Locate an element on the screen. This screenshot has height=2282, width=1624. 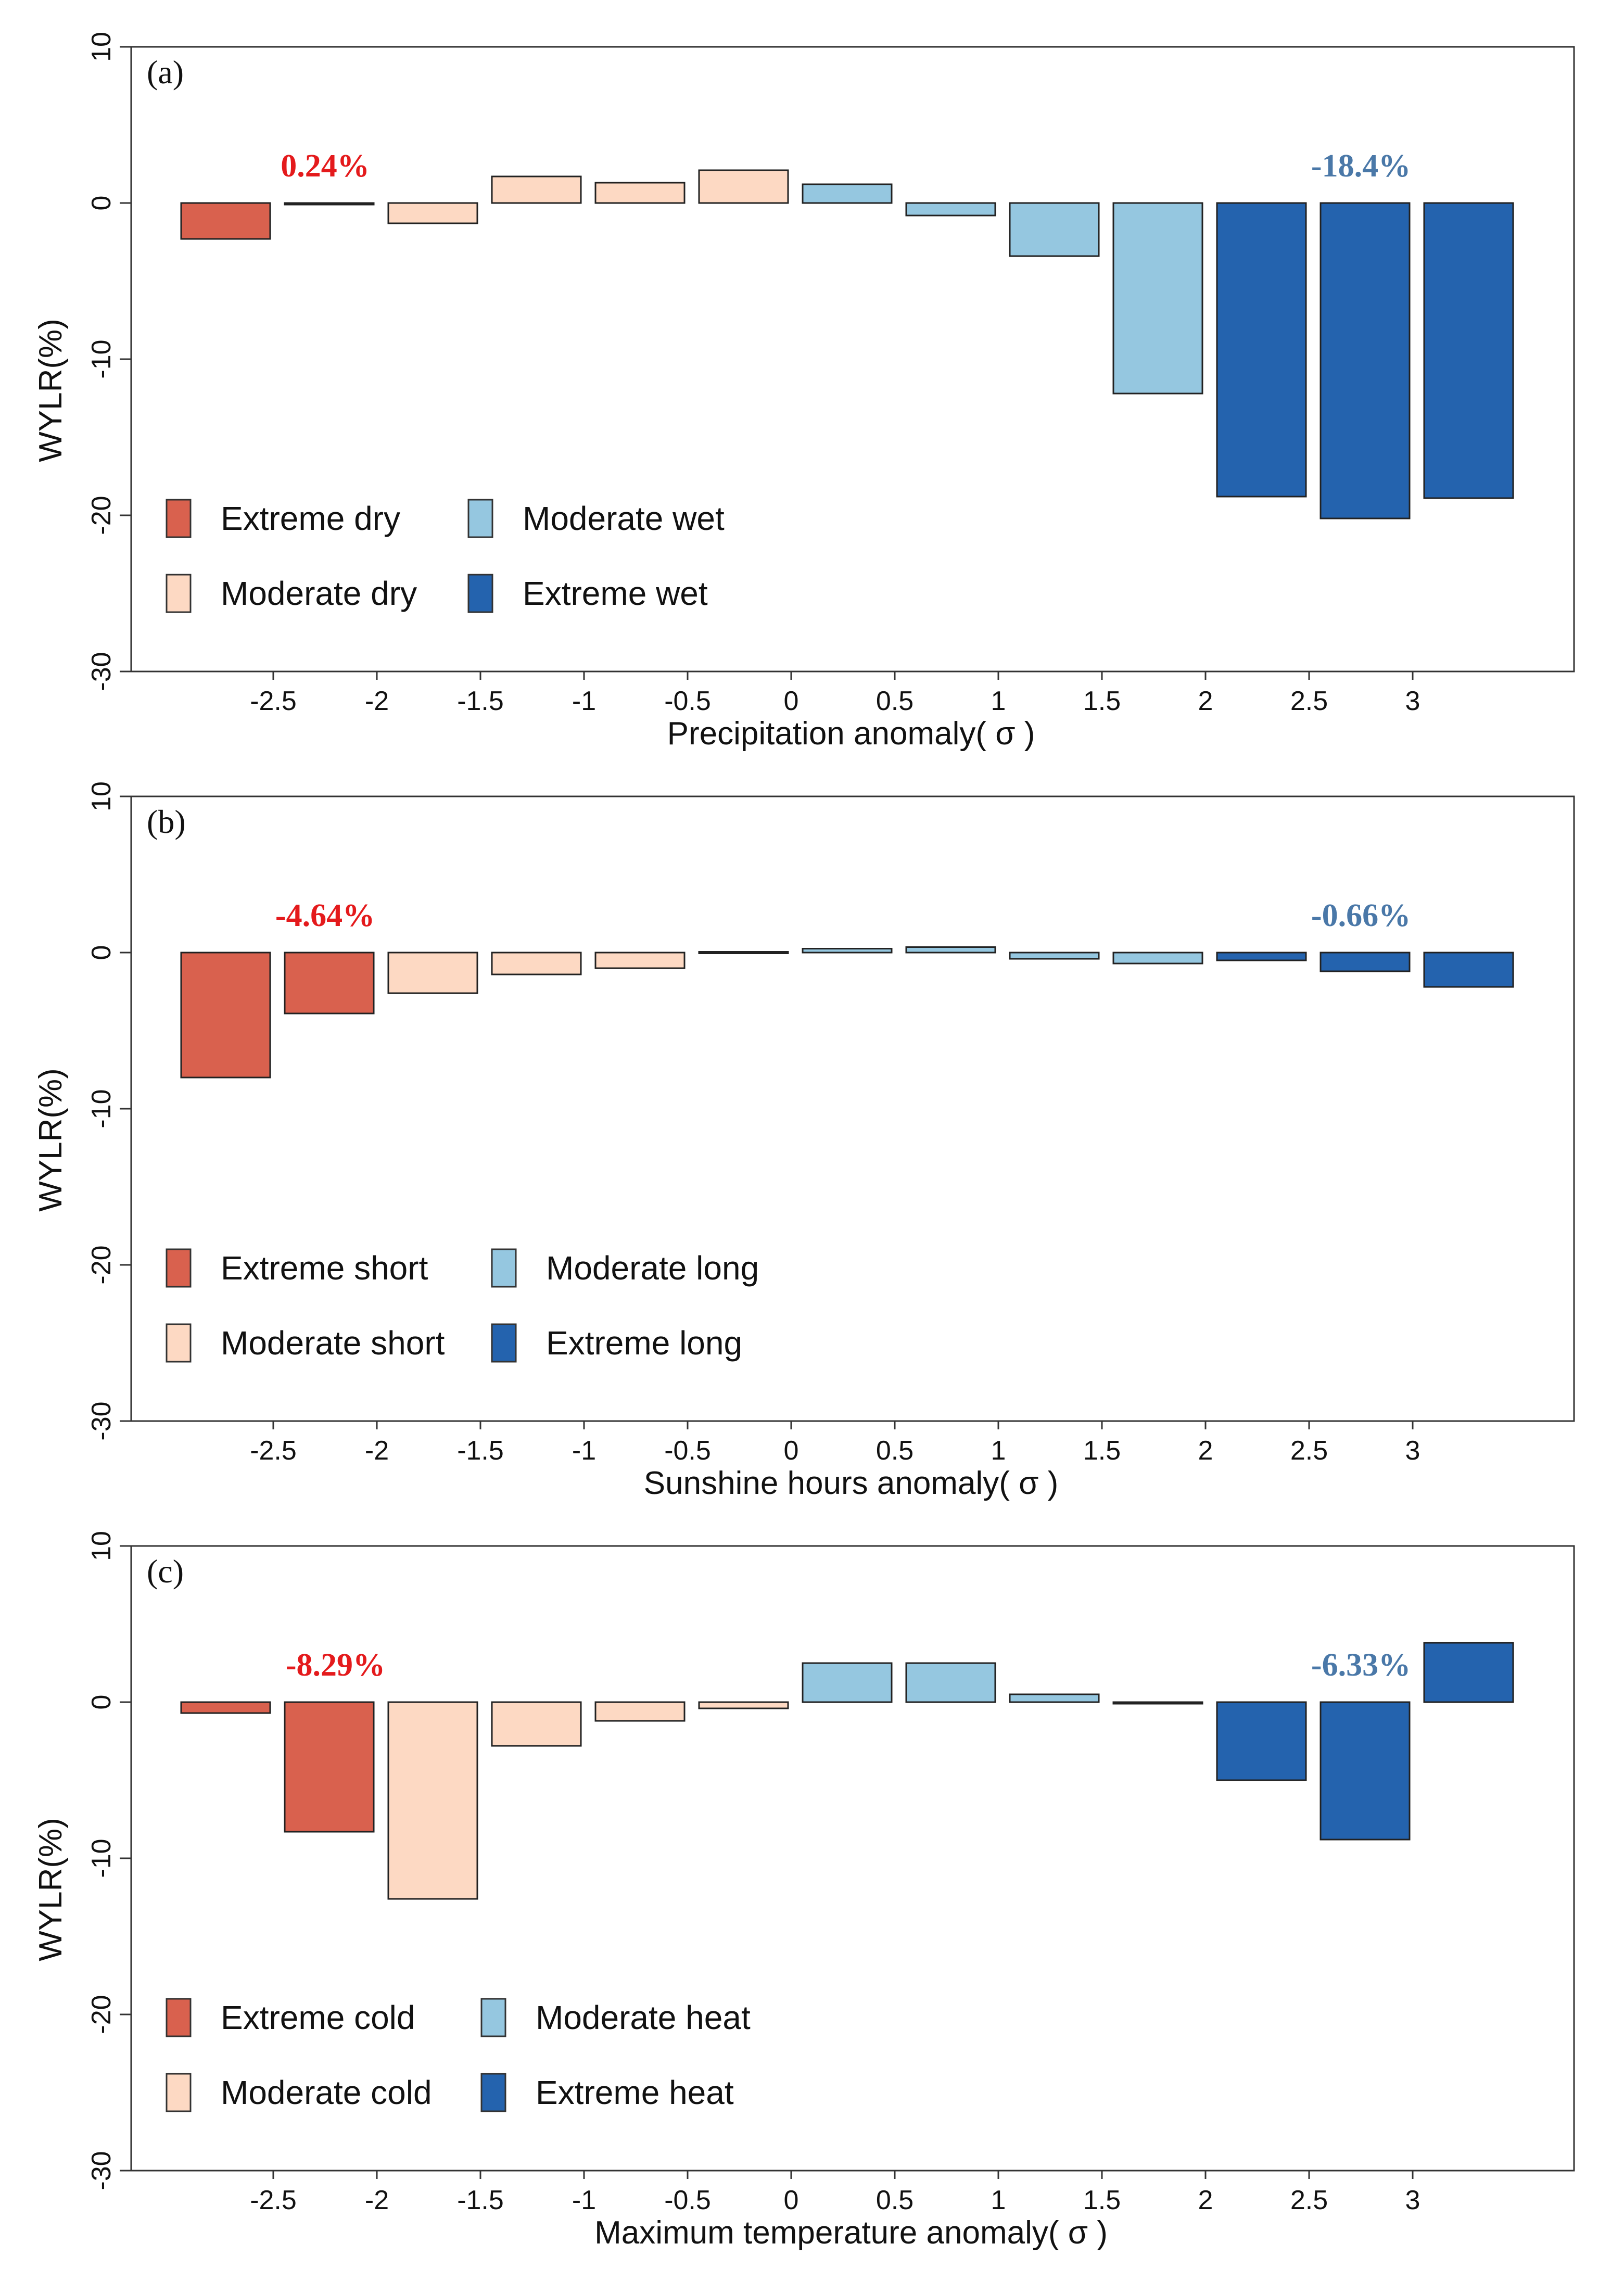
legend-label: Extreme short is located at coordinates (325, 1268).